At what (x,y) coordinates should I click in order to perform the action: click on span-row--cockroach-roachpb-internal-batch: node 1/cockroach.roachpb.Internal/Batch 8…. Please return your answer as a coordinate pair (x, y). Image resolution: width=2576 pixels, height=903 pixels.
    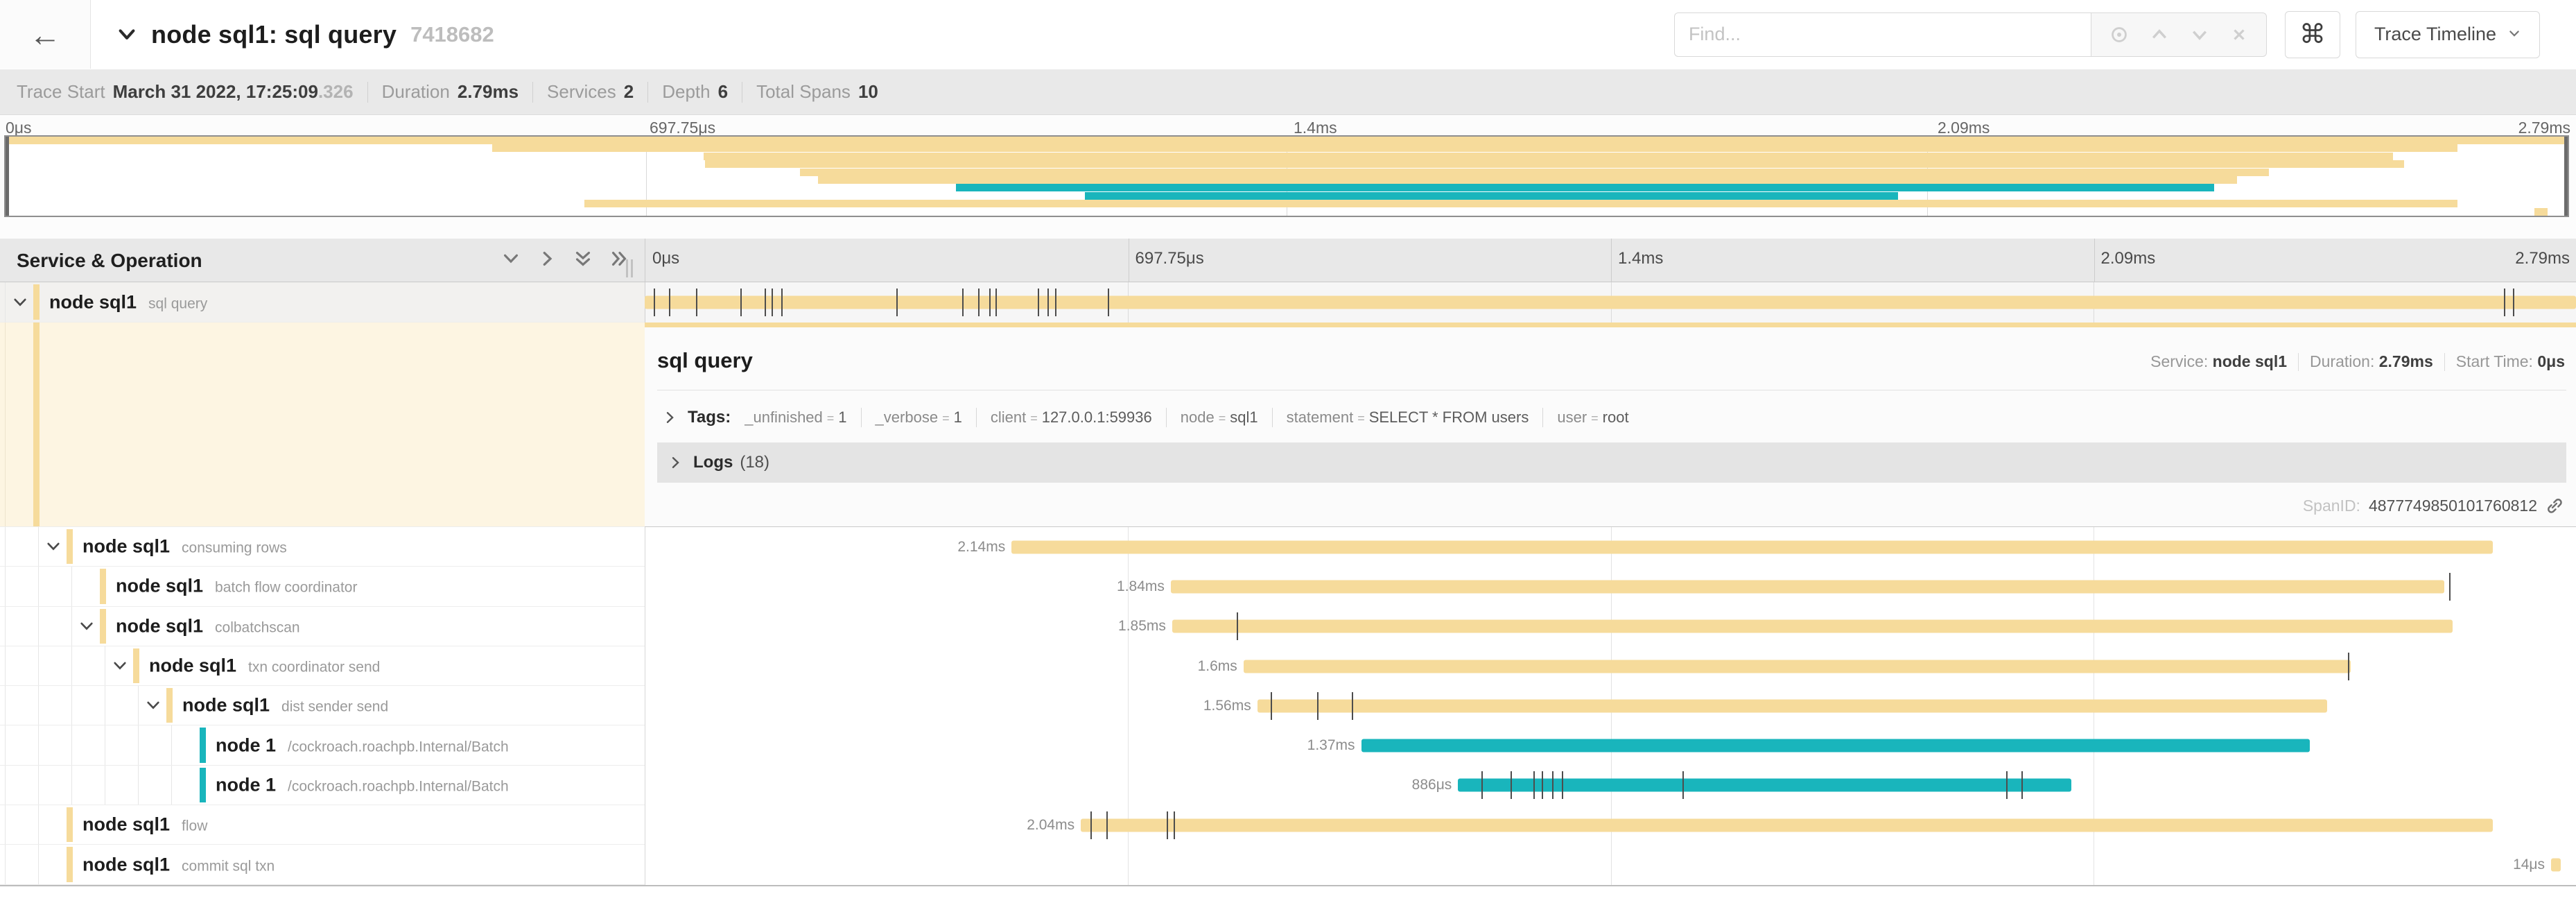
    Looking at the image, I should click on (1288, 785).